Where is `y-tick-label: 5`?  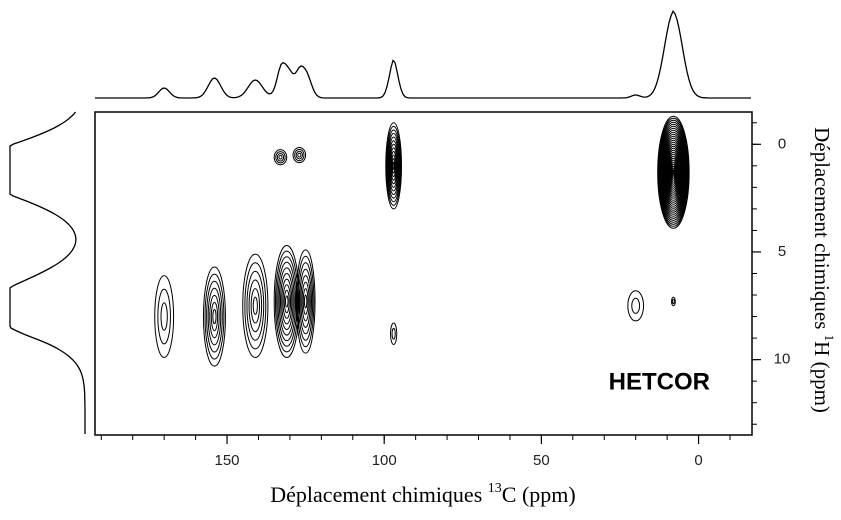
y-tick-label: 5 is located at coordinates (782, 251).